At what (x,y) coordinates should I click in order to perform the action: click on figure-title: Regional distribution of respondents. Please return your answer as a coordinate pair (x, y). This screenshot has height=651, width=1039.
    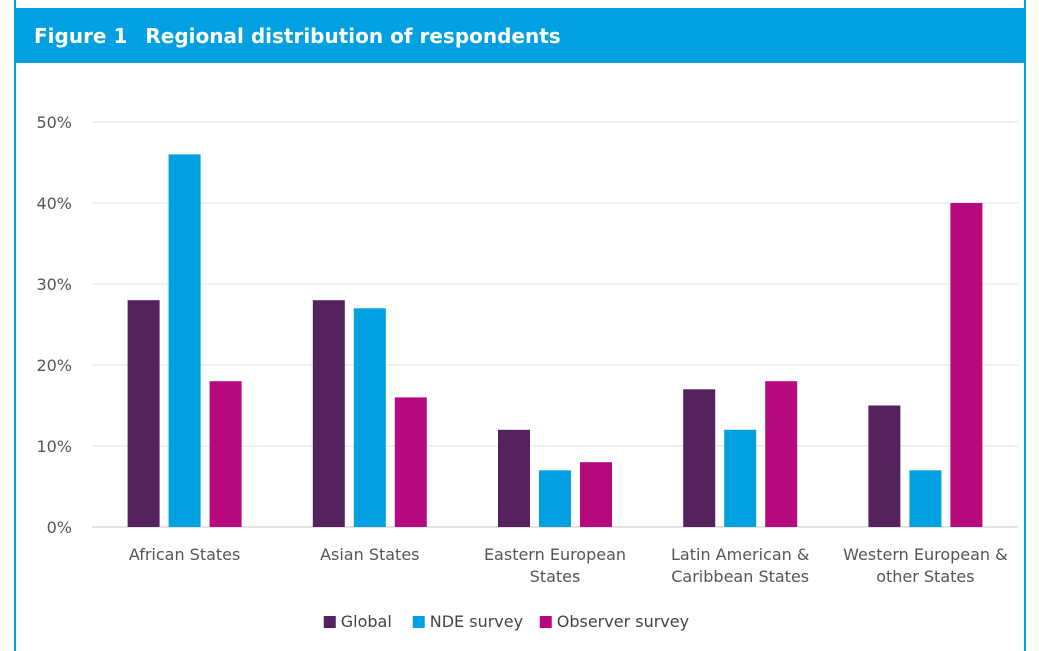
    Looking at the image, I should click on (353, 35).